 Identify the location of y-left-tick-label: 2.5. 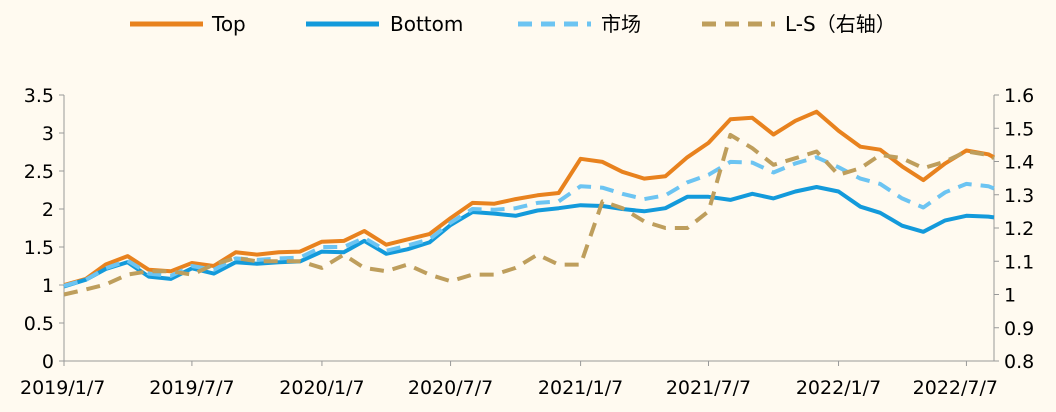
(39, 172).